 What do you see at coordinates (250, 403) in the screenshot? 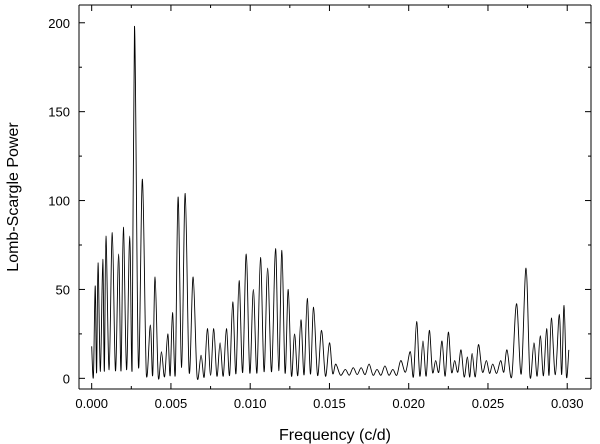
I see `x-tick-label: 0.010` at bounding box center [250, 403].